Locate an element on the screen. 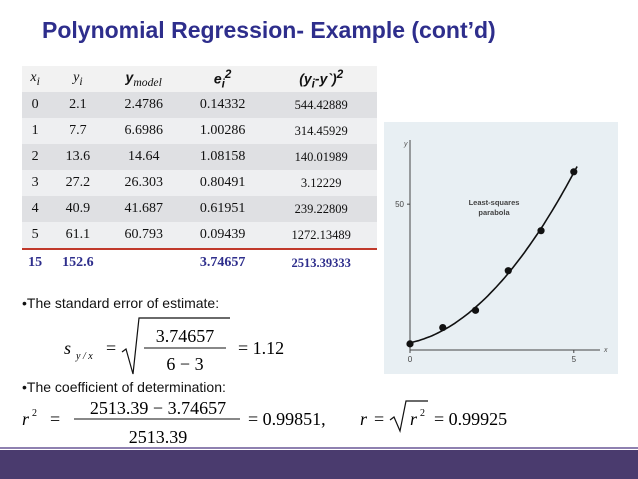  x-tick-label: 0 is located at coordinates (410, 359).